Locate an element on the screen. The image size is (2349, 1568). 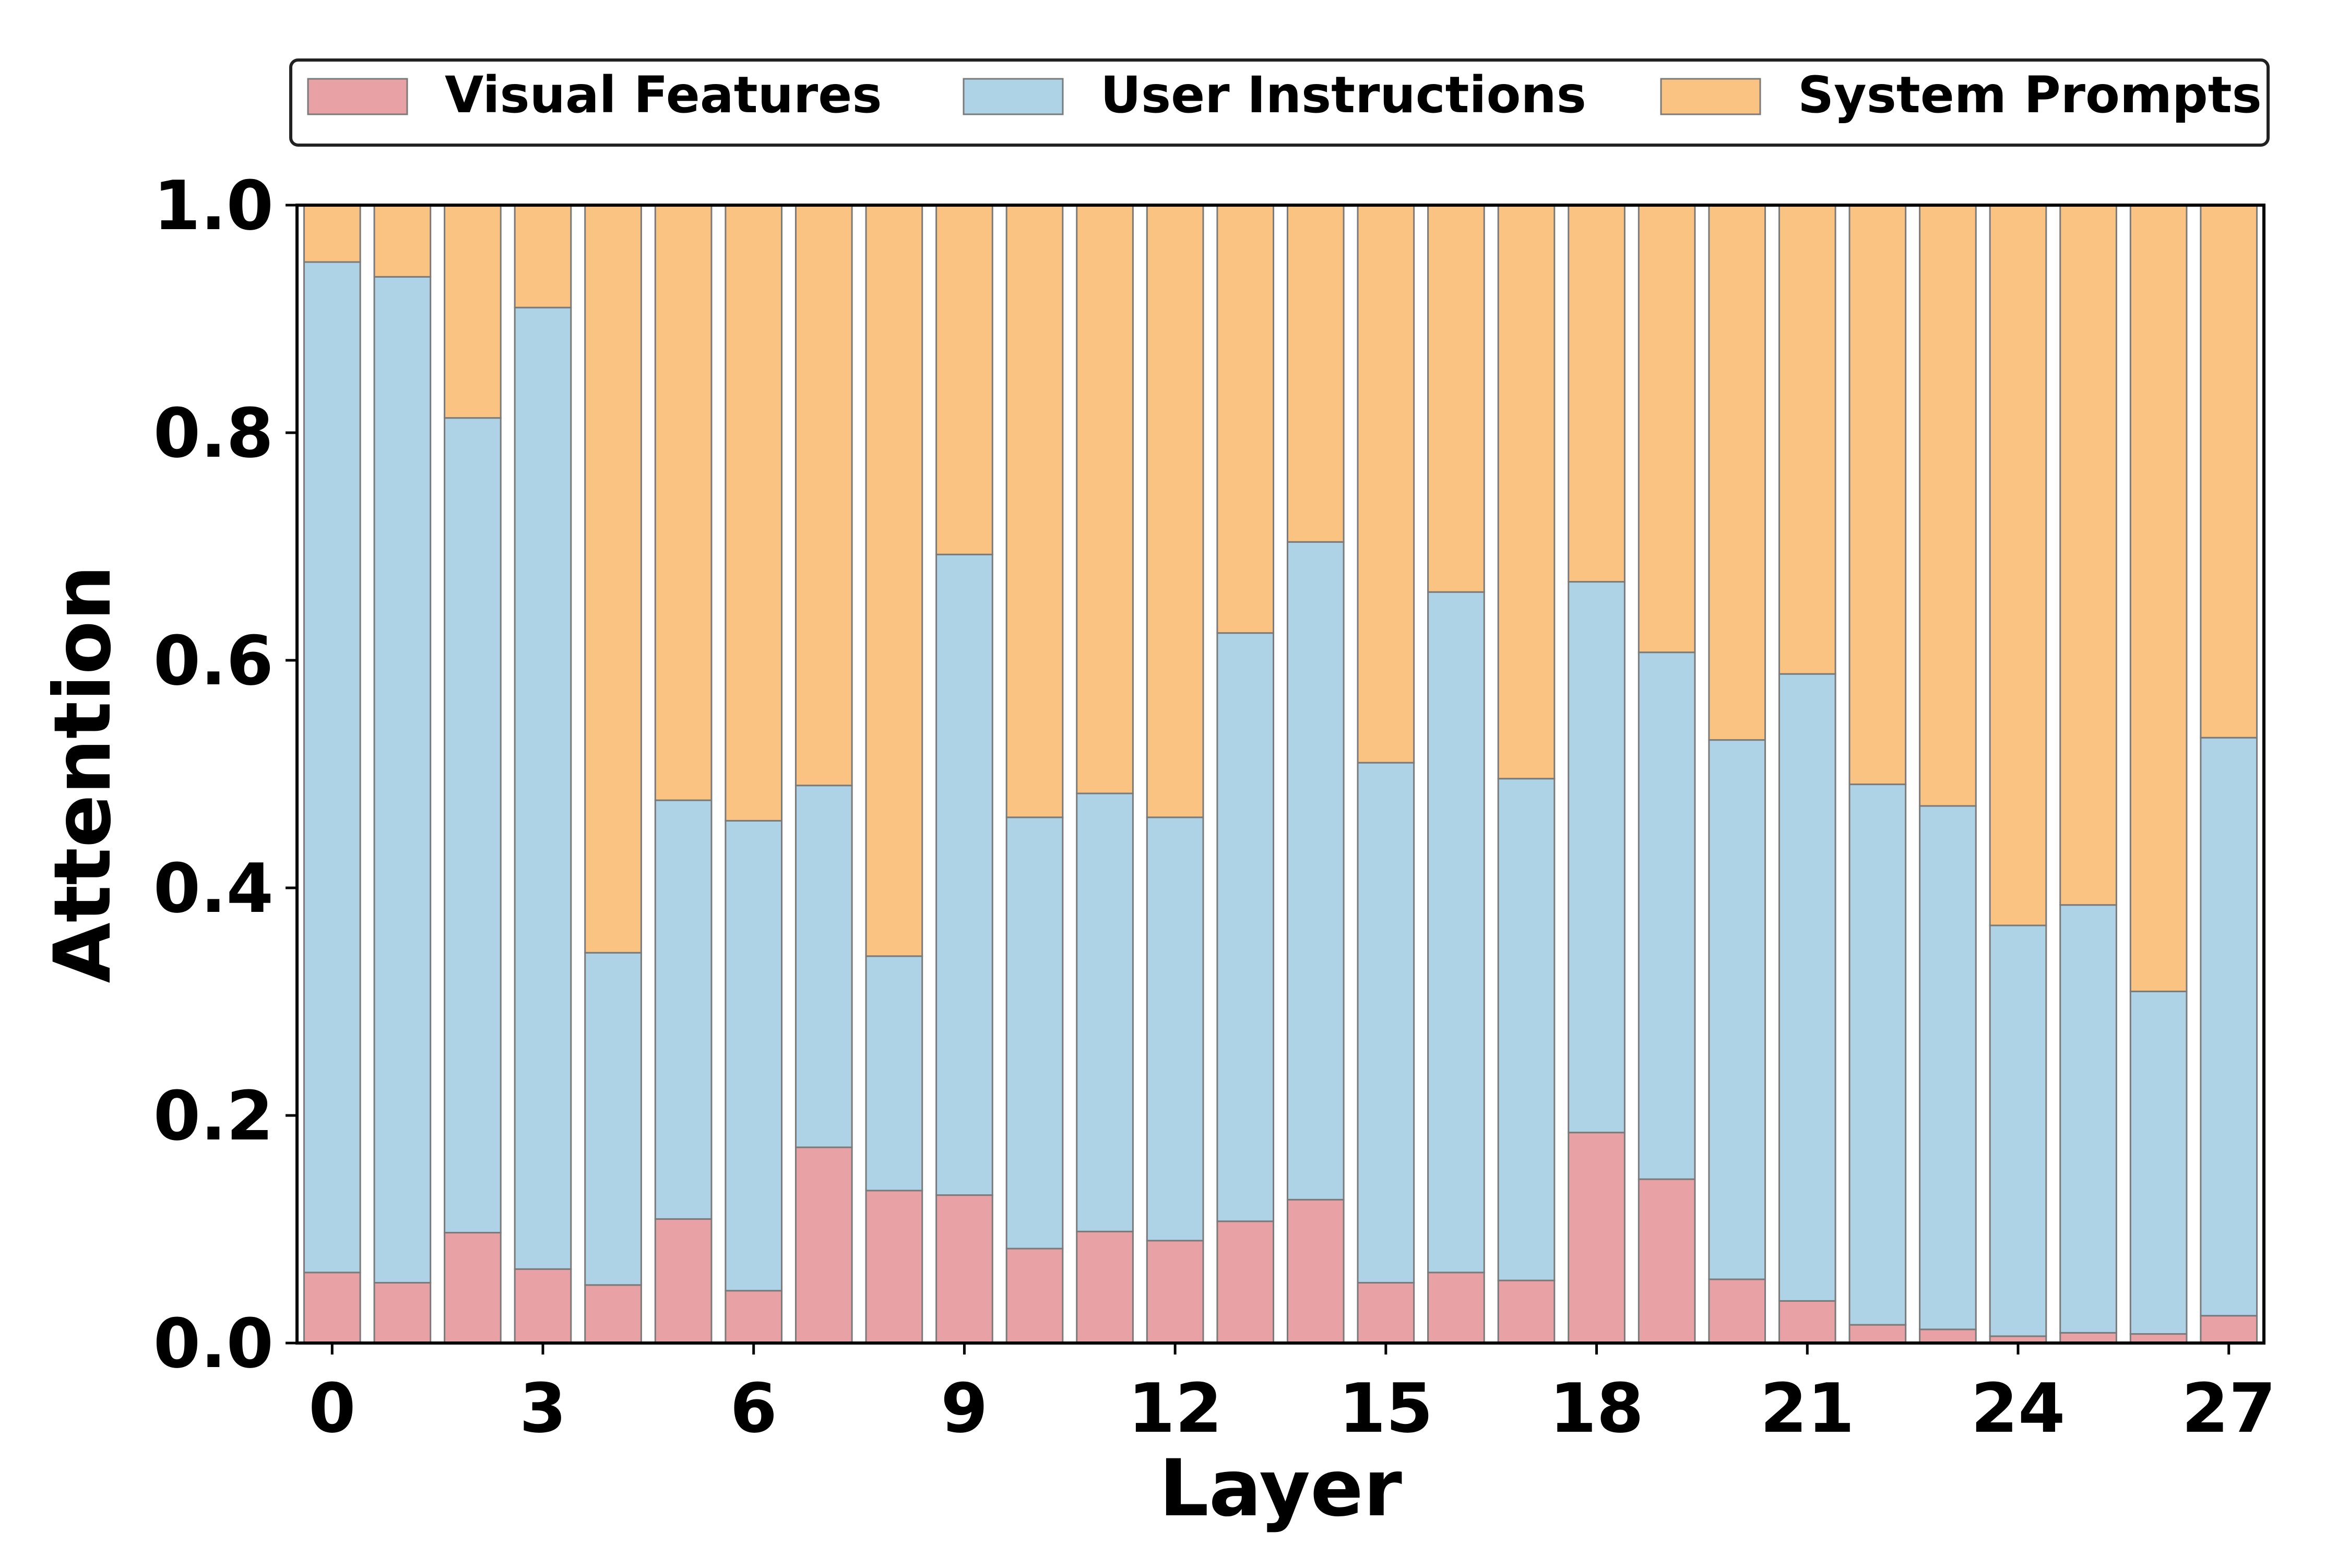
y-axis-label: Attention is located at coordinates (83, 774).